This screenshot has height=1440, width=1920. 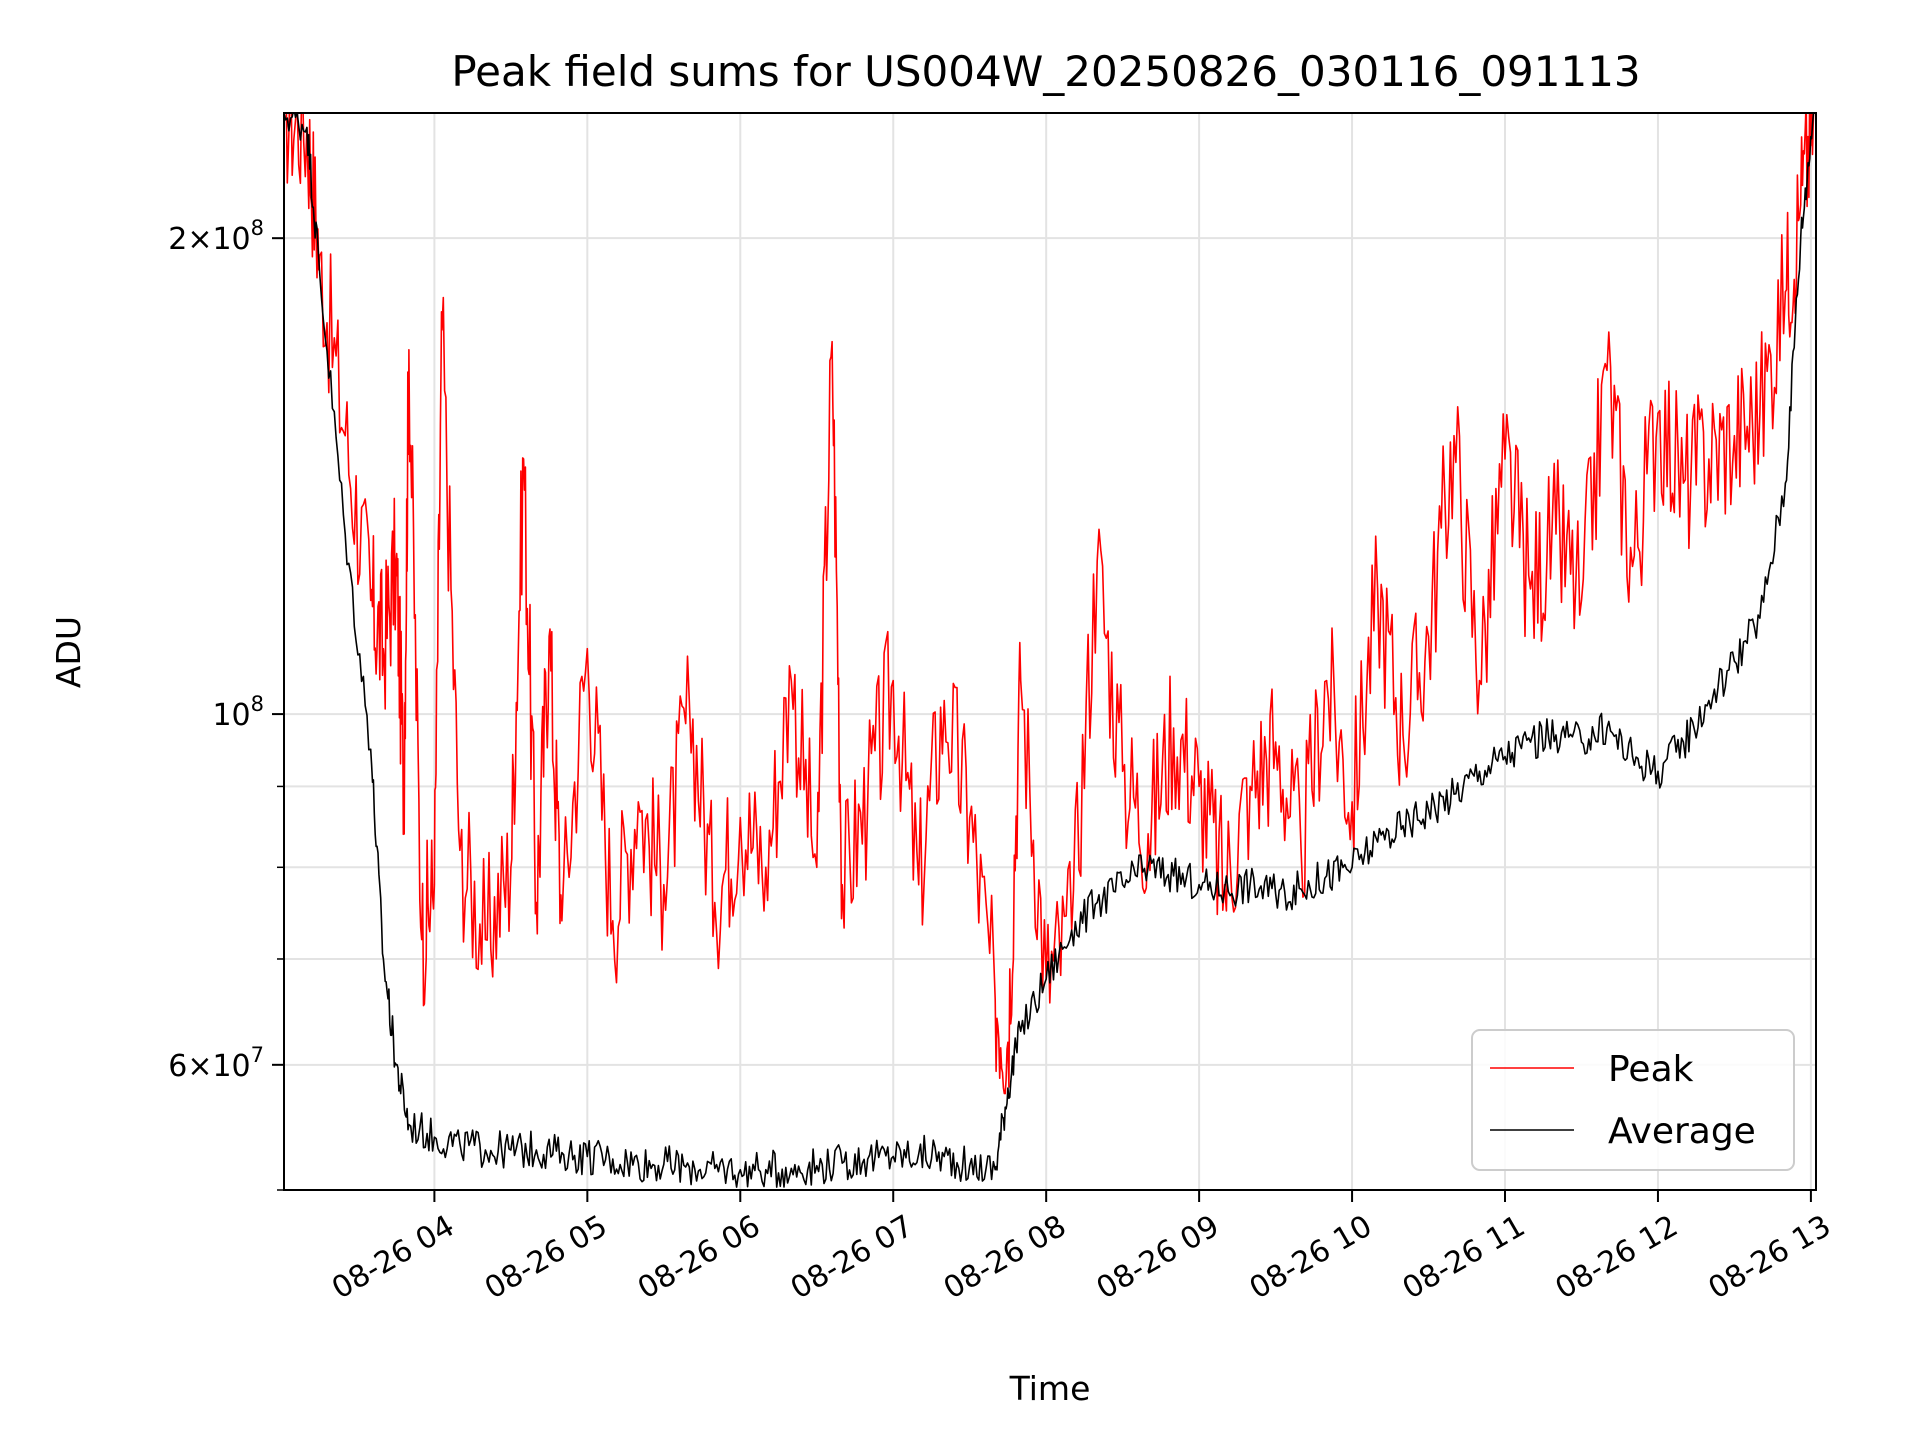 What do you see at coordinates (1651, 1069) in the screenshot?
I see `legend-label-peak: Peak` at bounding box center [1651, 1069].